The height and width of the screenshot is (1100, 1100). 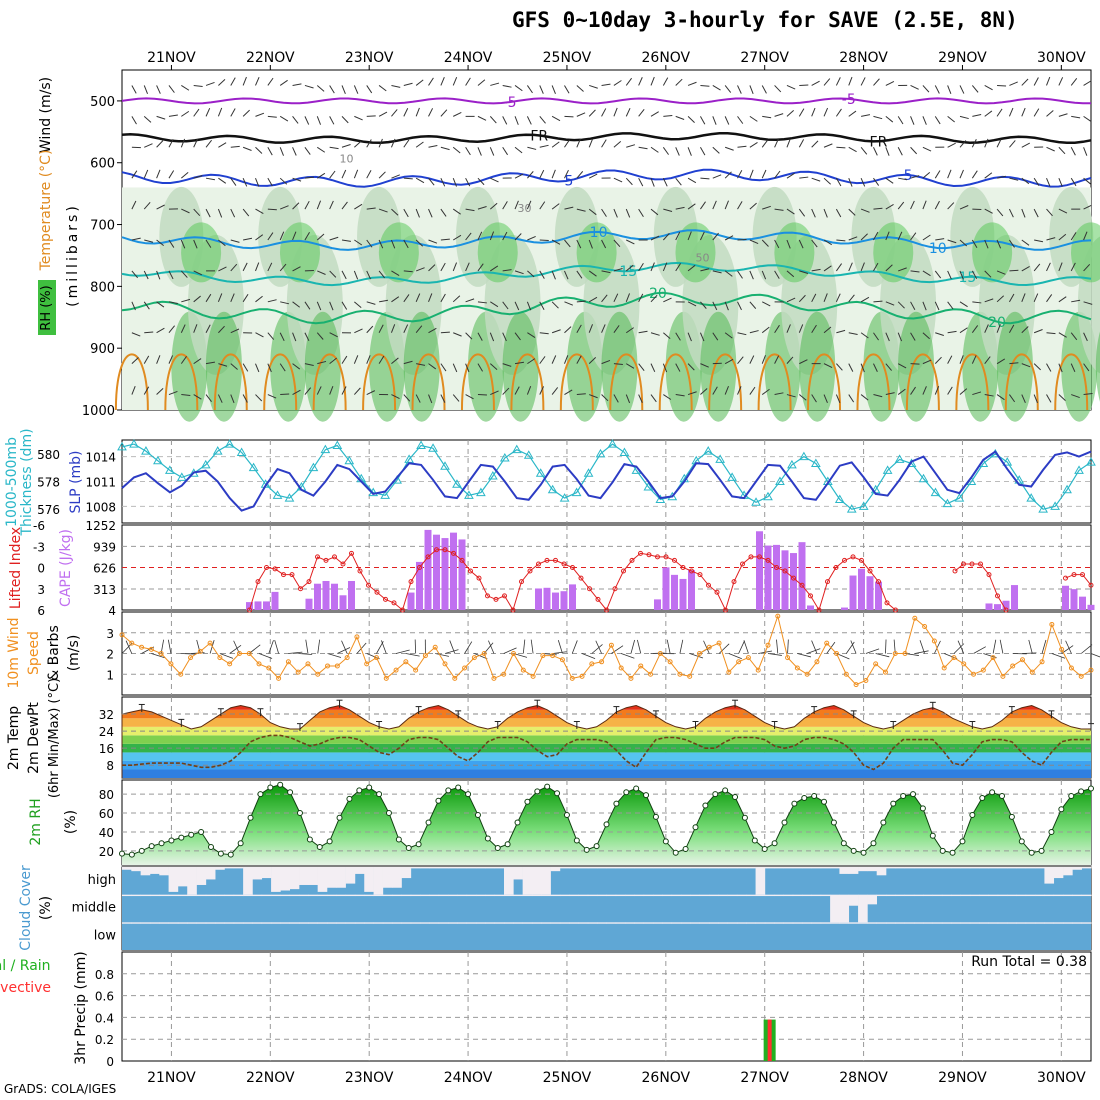 What do you see at coordinates (41, 611) in the screenshot?
I see `li-tick-label: 6` at bounding box center [41, 611].